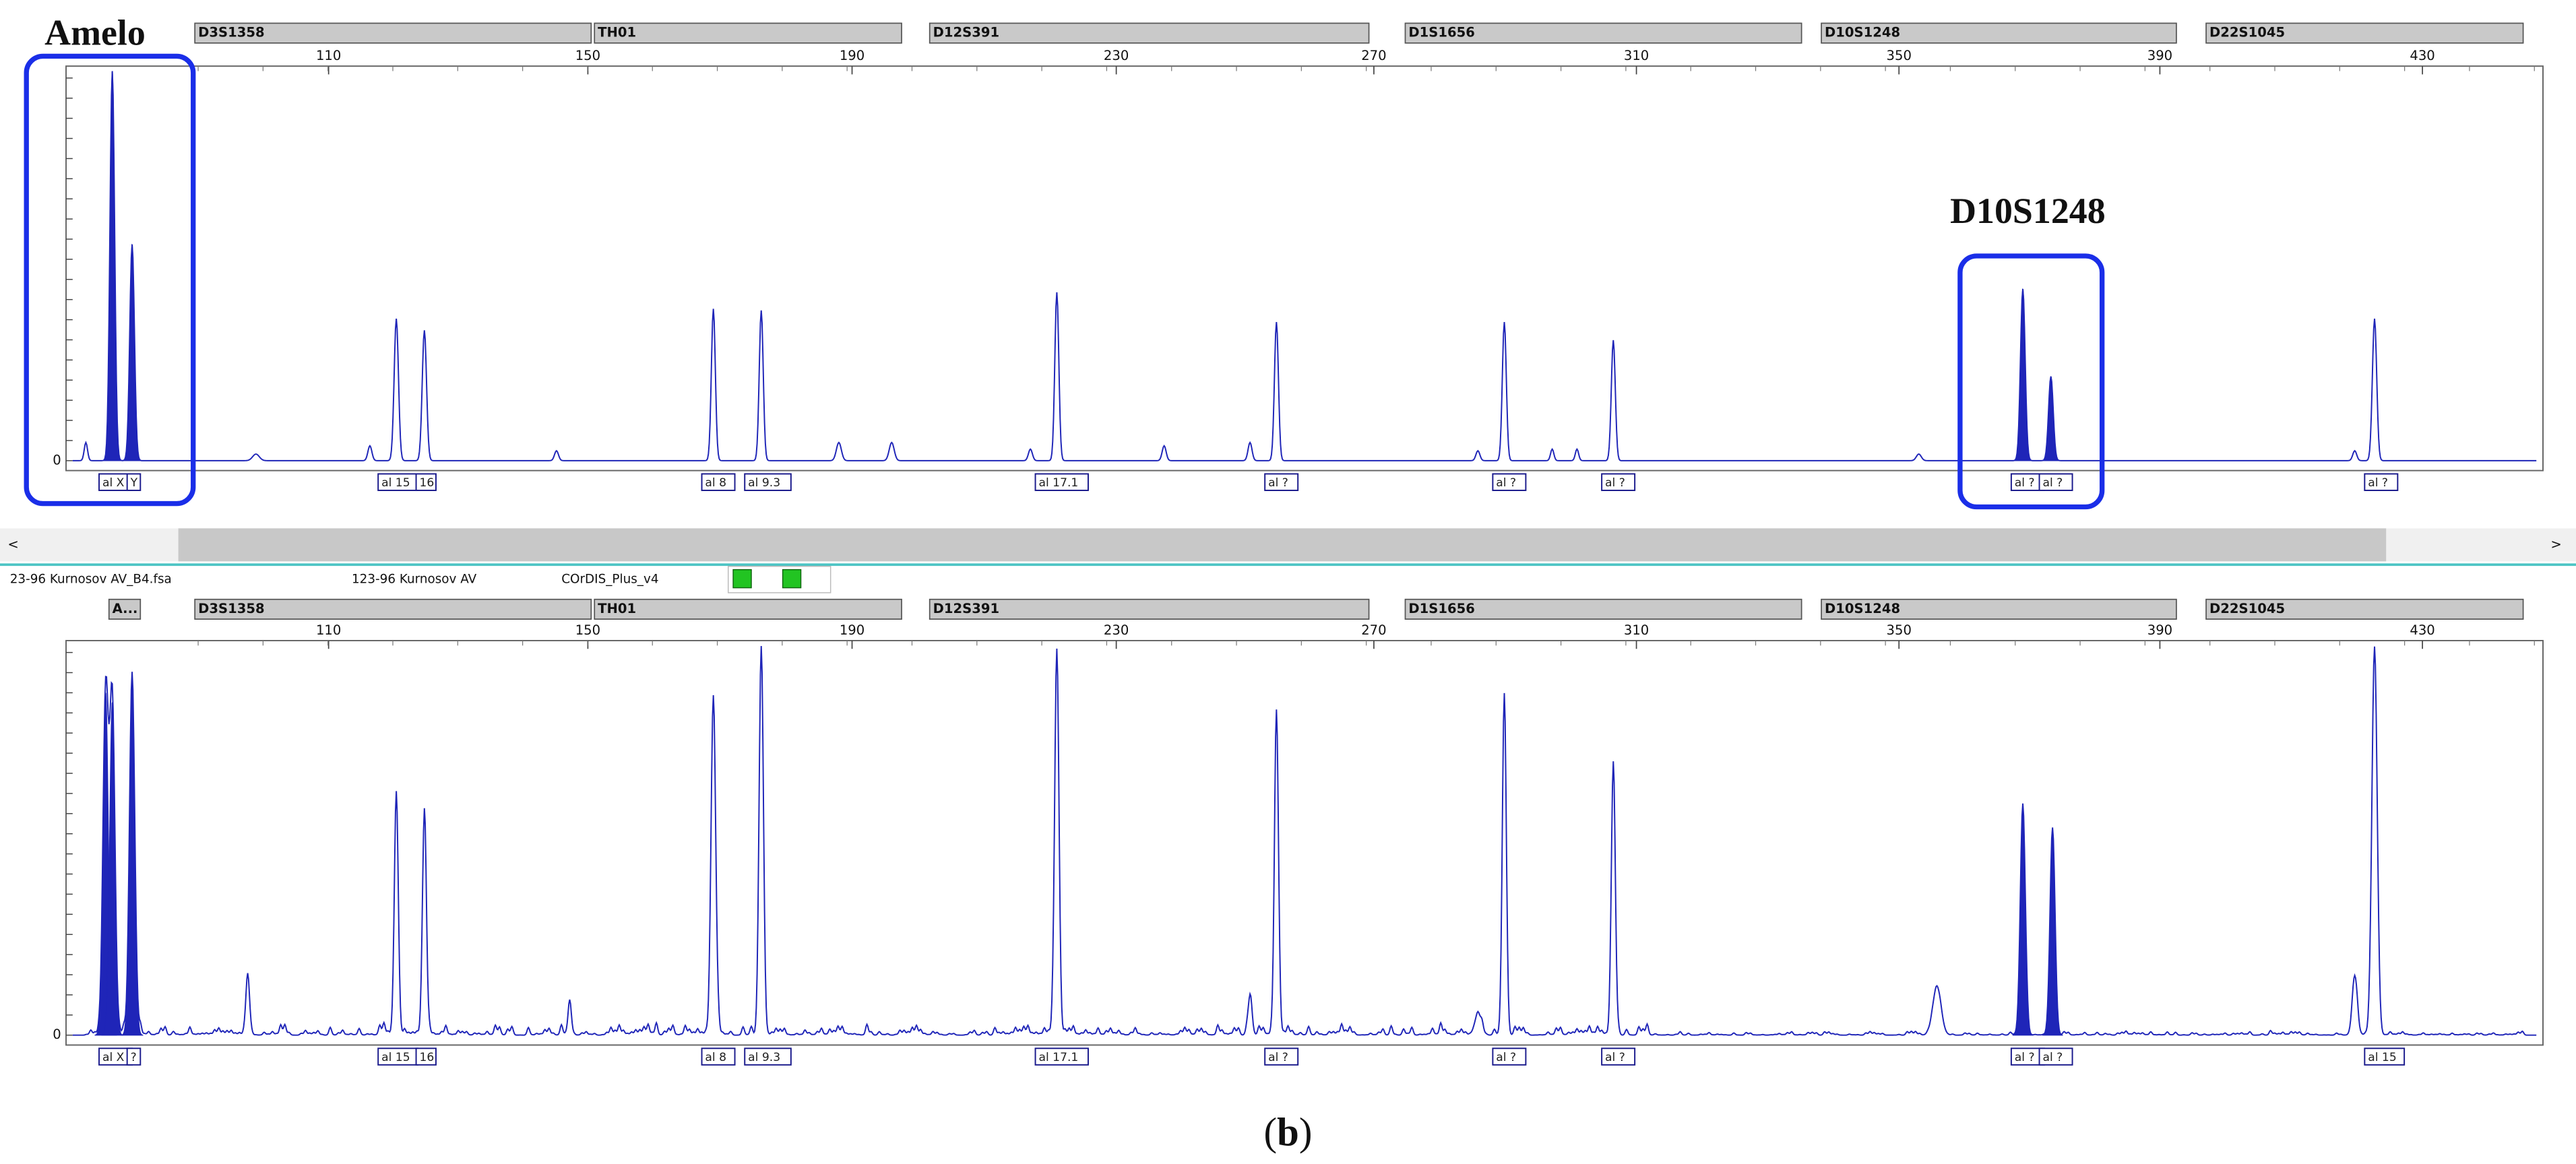 This screenshot has height=1164, width=2576. What do you see at coordinates (2422, 630) in the screenshot?
I see `scale-label: 430` at bounding box center [2422, 630].